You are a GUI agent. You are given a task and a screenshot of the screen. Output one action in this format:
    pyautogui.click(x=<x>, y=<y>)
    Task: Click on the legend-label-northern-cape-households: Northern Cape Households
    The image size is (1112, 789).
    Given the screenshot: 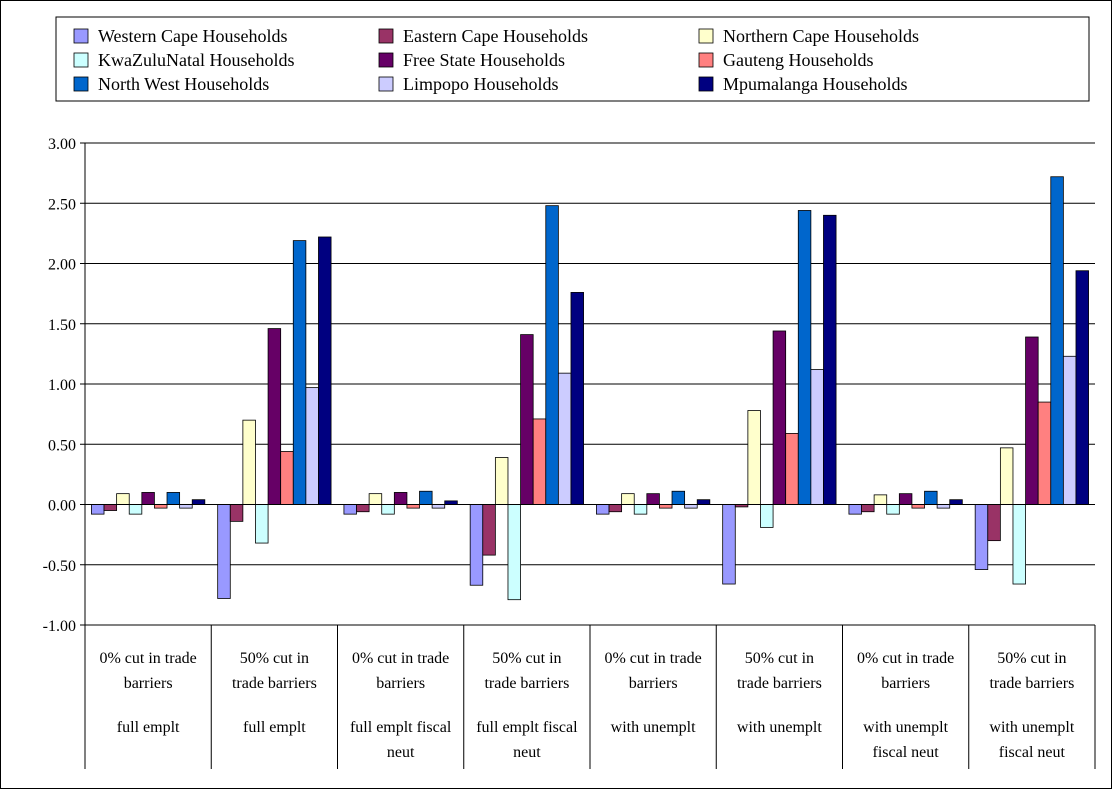 What is the action you would take?
    pyautogui.click(x=821, y=36)
    